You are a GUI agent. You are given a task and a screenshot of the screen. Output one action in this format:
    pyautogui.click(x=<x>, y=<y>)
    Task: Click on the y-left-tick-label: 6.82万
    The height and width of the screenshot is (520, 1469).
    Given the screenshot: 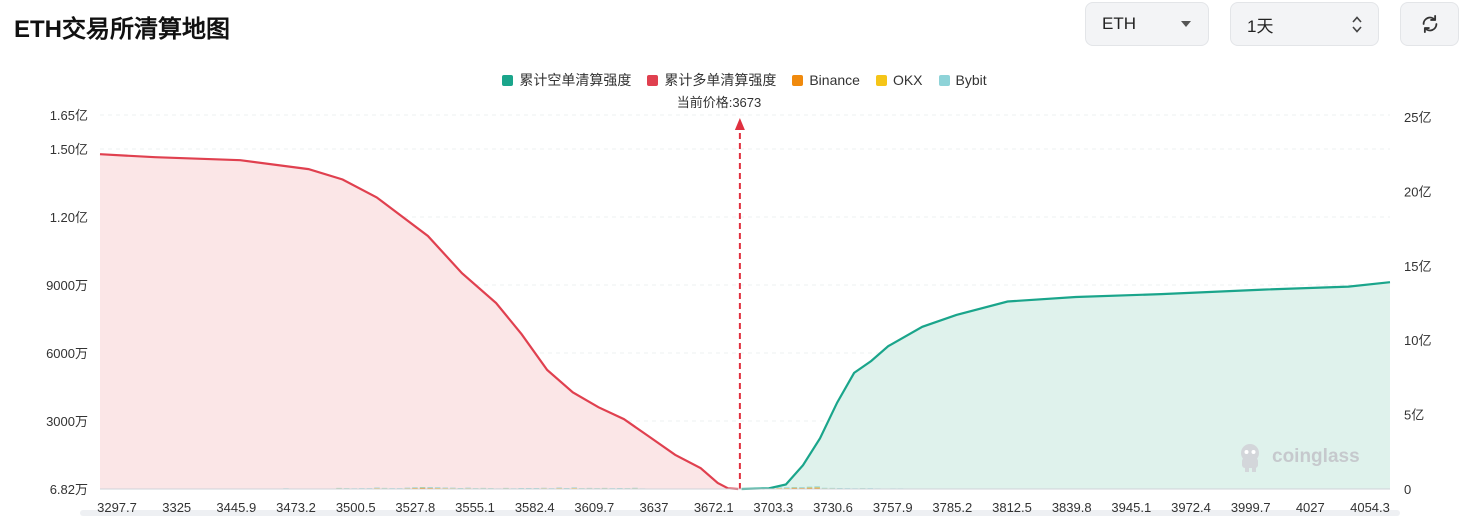 What is the action you would take?
    pyautogui.click(x=69, y=489)
    